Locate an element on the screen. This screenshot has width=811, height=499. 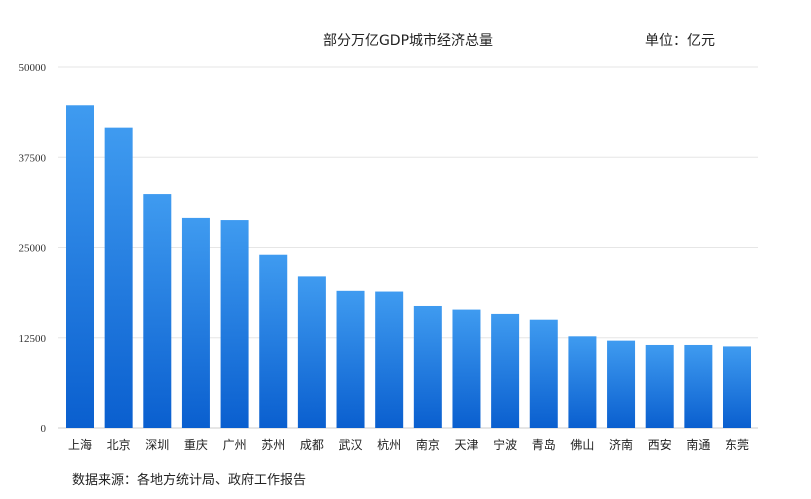
x-category-label: 广州 is located at coordinates (235, 445).